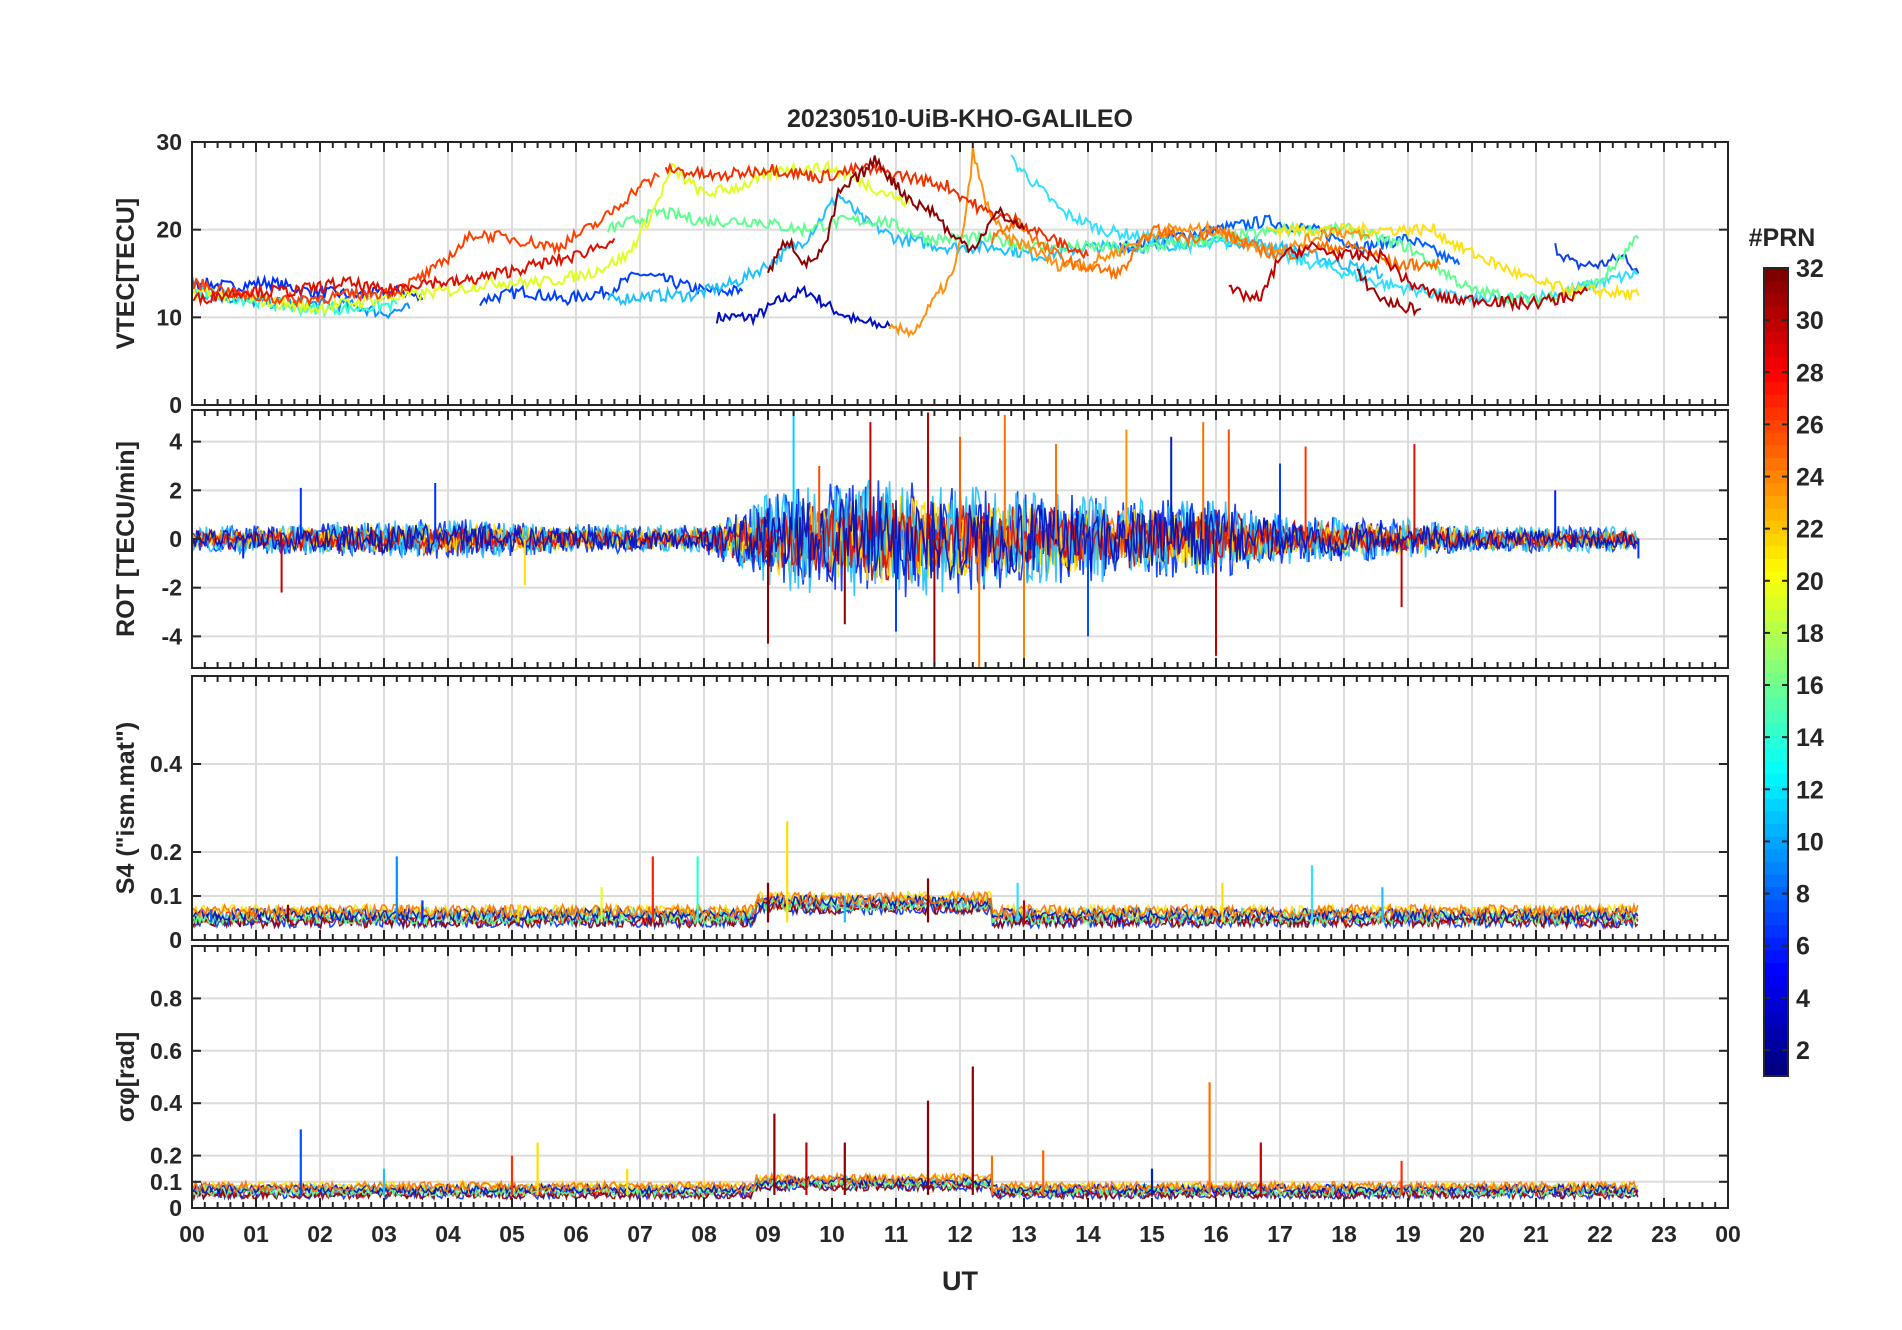  Describe the element at coordinates (1810, 321) in the screenshot. I see `colorbar-tick-label: 30` at that location.